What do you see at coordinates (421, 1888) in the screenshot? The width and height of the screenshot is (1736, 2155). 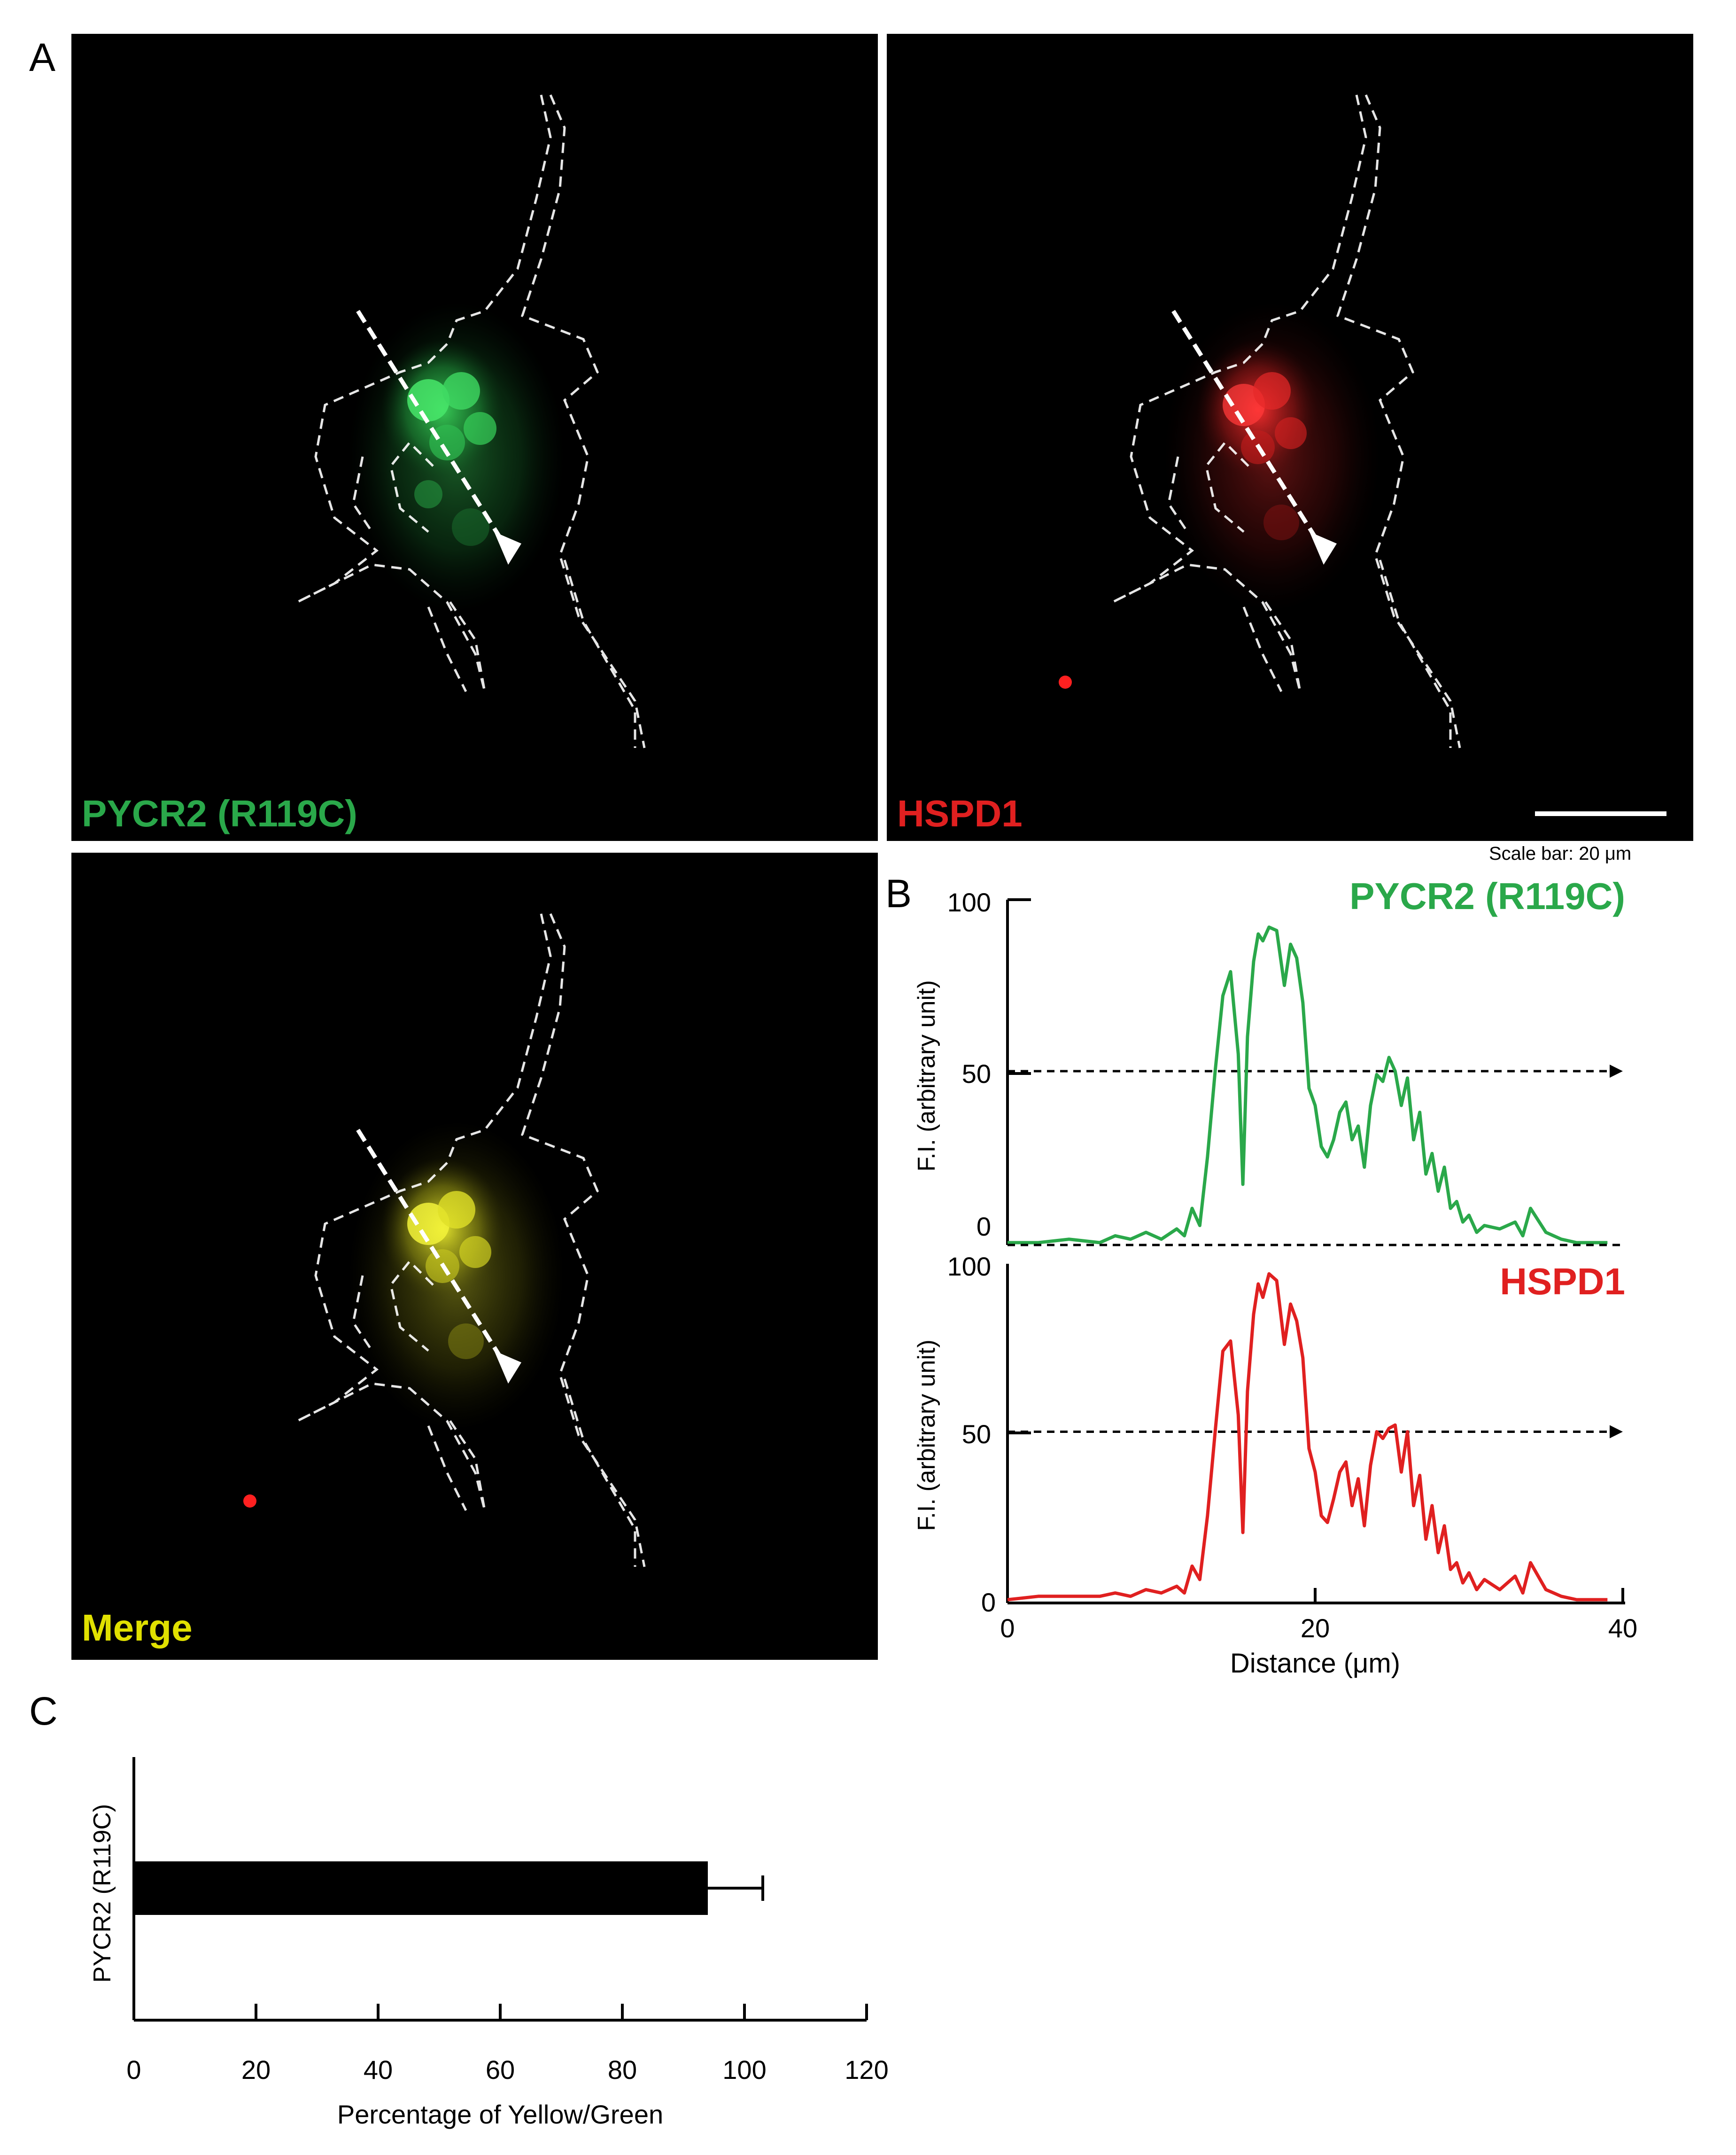 I see `bar` at bounding box center [421, 1888].